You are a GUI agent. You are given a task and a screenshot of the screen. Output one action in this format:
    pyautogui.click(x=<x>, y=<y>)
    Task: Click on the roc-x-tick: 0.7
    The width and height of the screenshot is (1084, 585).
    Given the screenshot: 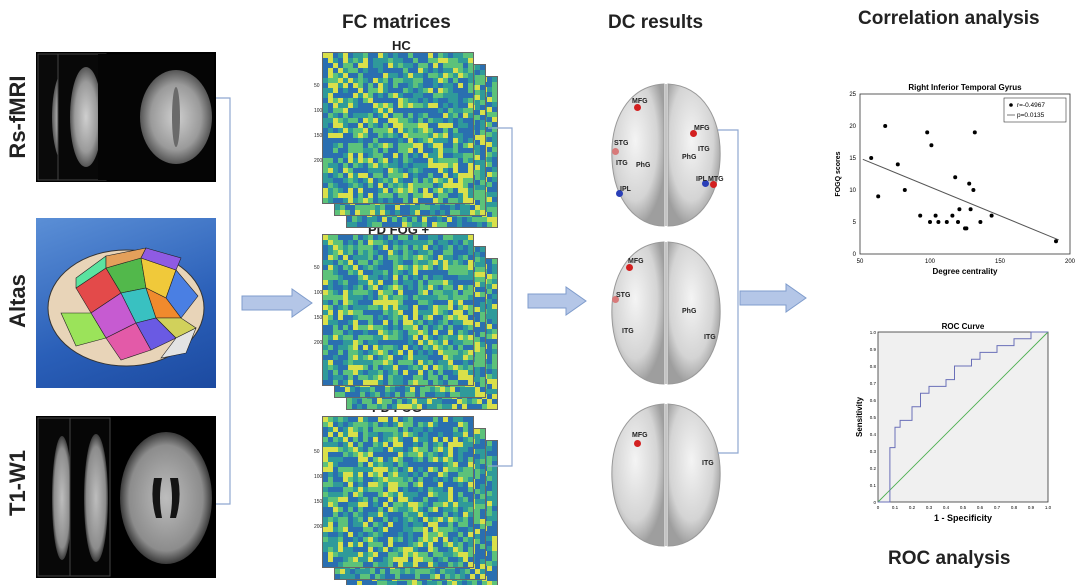 What is the action you would take?
    pyautogui.click(x=997, y=507)
    